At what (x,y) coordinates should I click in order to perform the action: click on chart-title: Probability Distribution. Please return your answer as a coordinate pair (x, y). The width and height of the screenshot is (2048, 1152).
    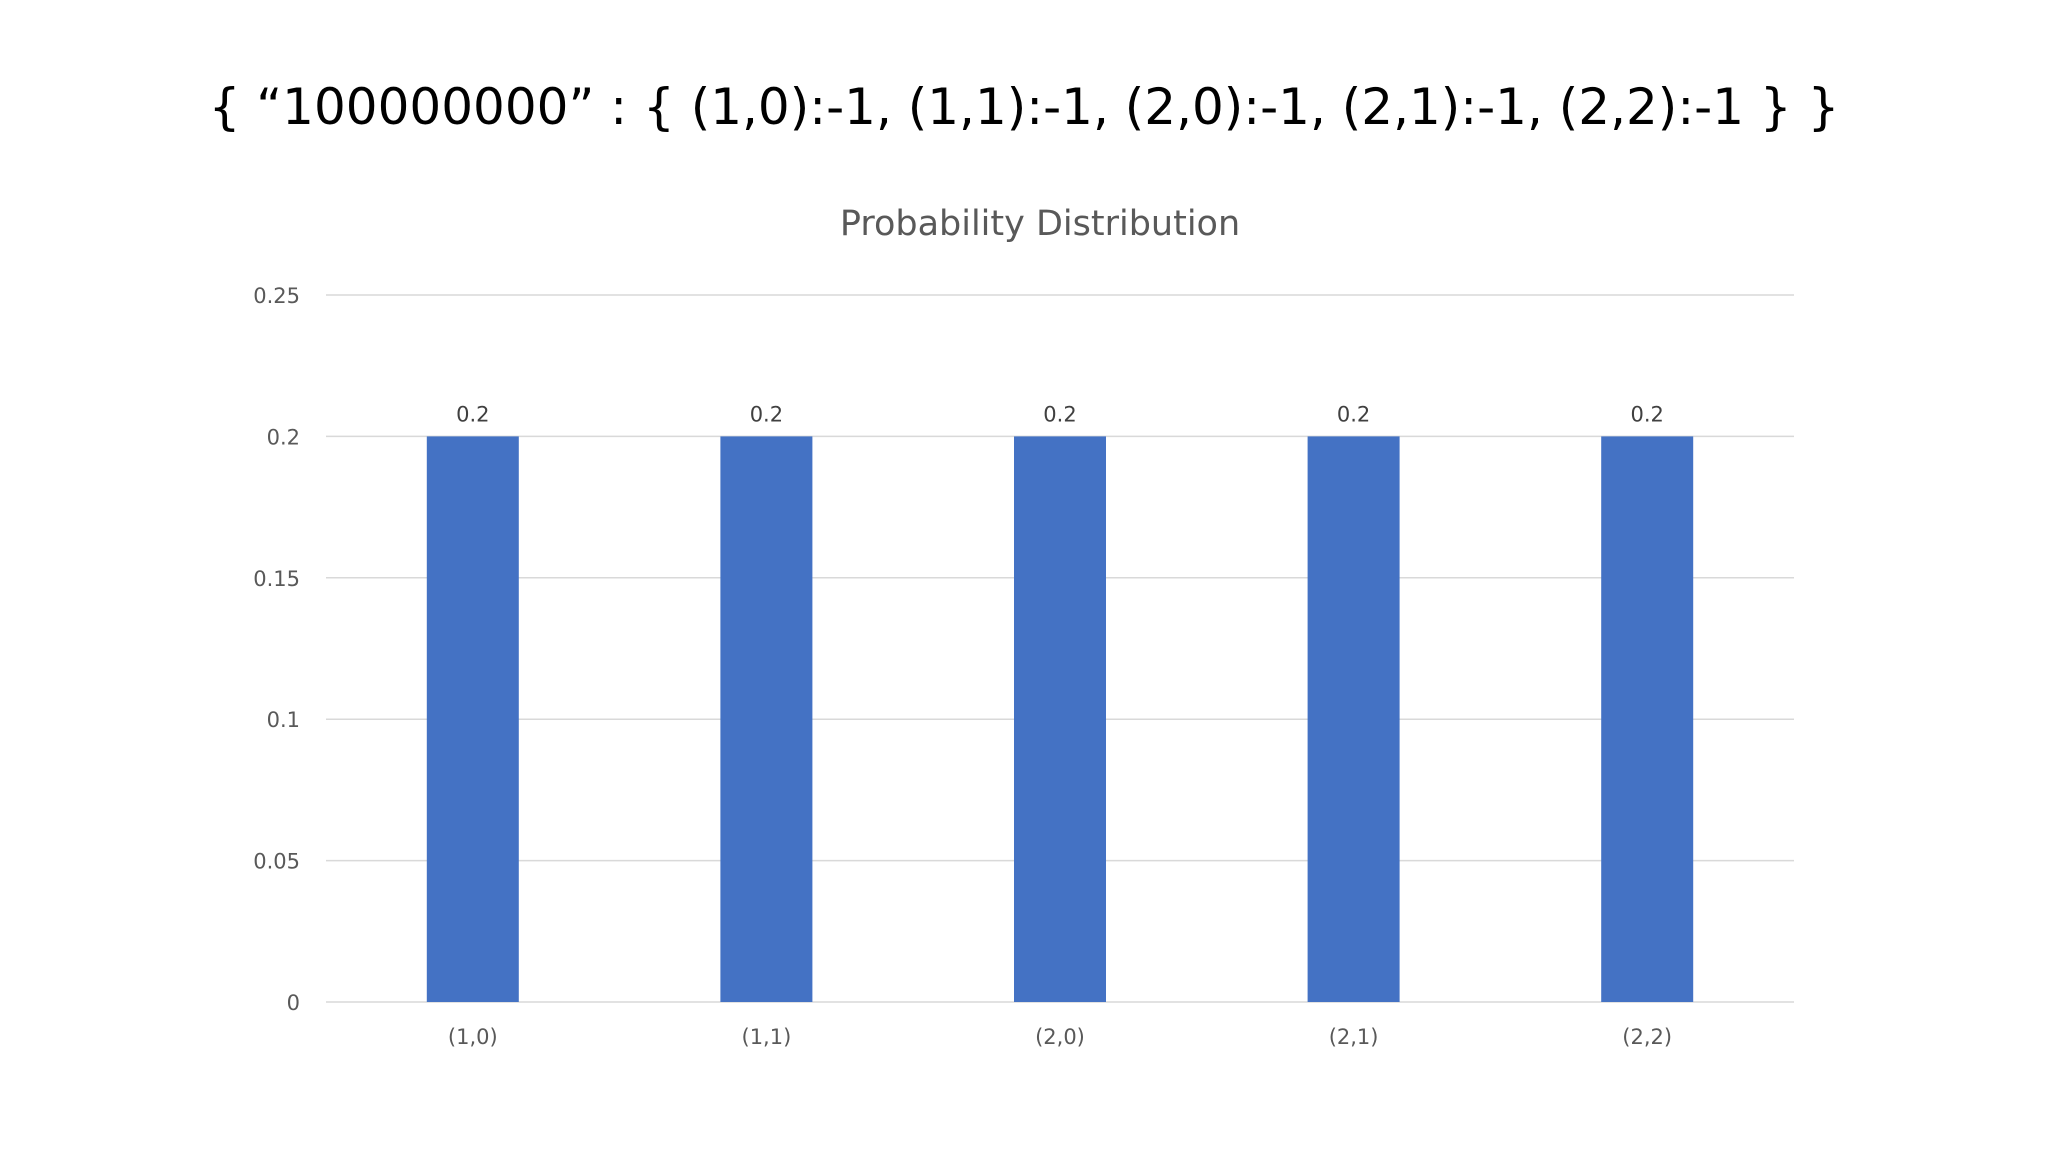
    Looking at the image, I should click on (1040, 224).